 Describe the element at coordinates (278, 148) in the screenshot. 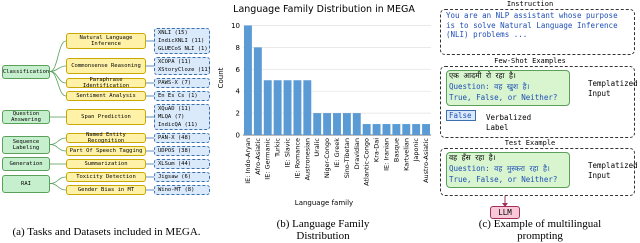

I see `x-tick-label: Turkic` at that location.